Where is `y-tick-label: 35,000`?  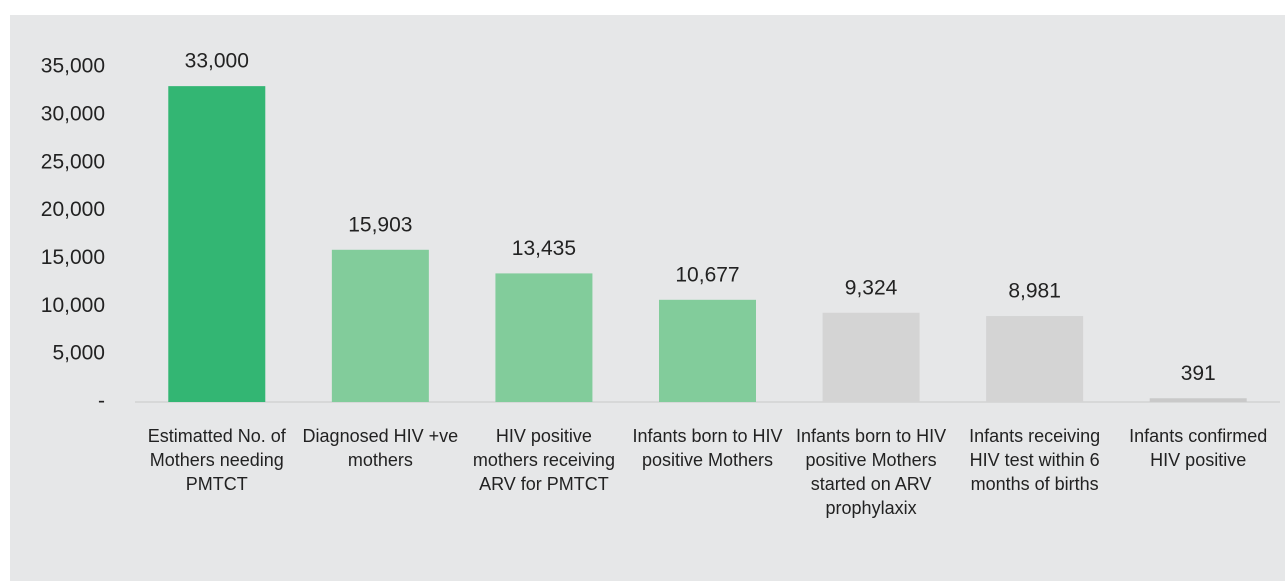 y-tick-label: 35,000 is located at coordinates (73, 66).